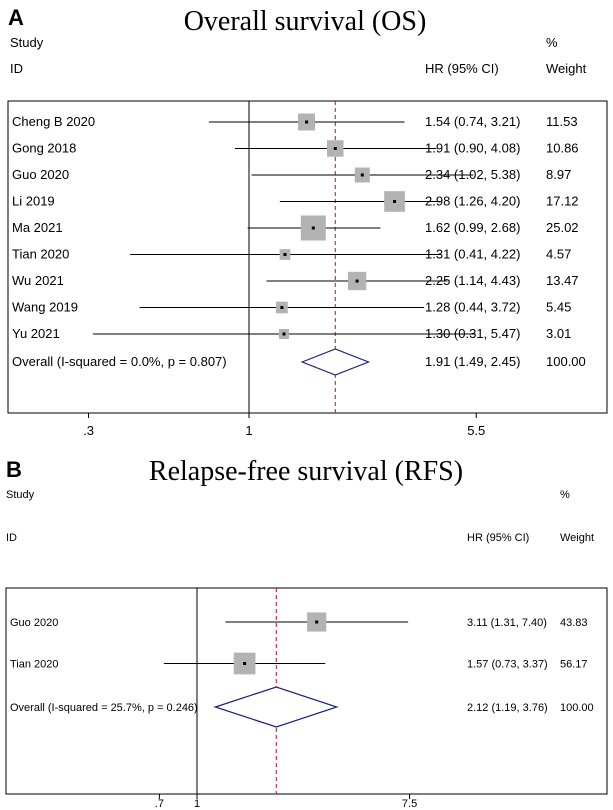 Image resolution: width=613 pixels, height=810 pixels. Describe the element at coordinates (577, 538) in the screenshot. I see `panel-b-weight-header: Weight` at that location.